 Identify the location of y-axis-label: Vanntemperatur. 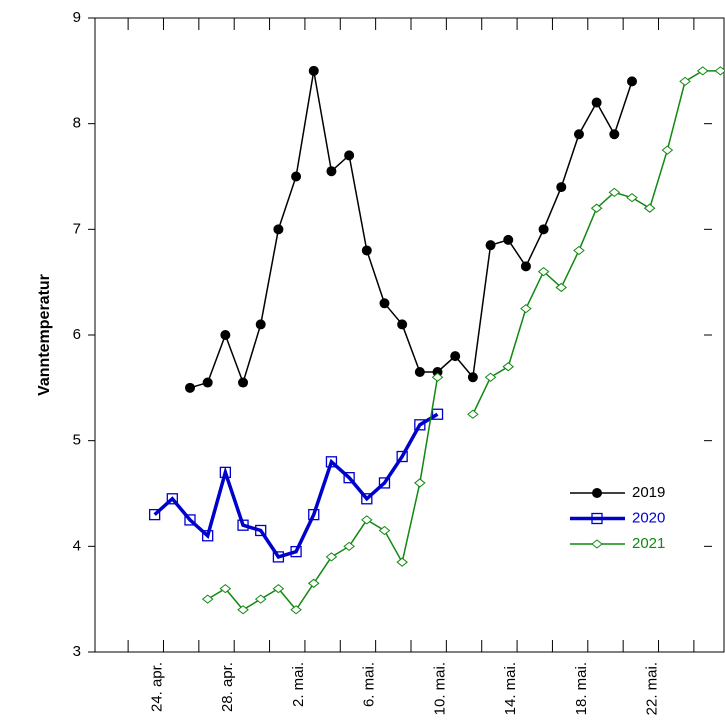
(44, 335).